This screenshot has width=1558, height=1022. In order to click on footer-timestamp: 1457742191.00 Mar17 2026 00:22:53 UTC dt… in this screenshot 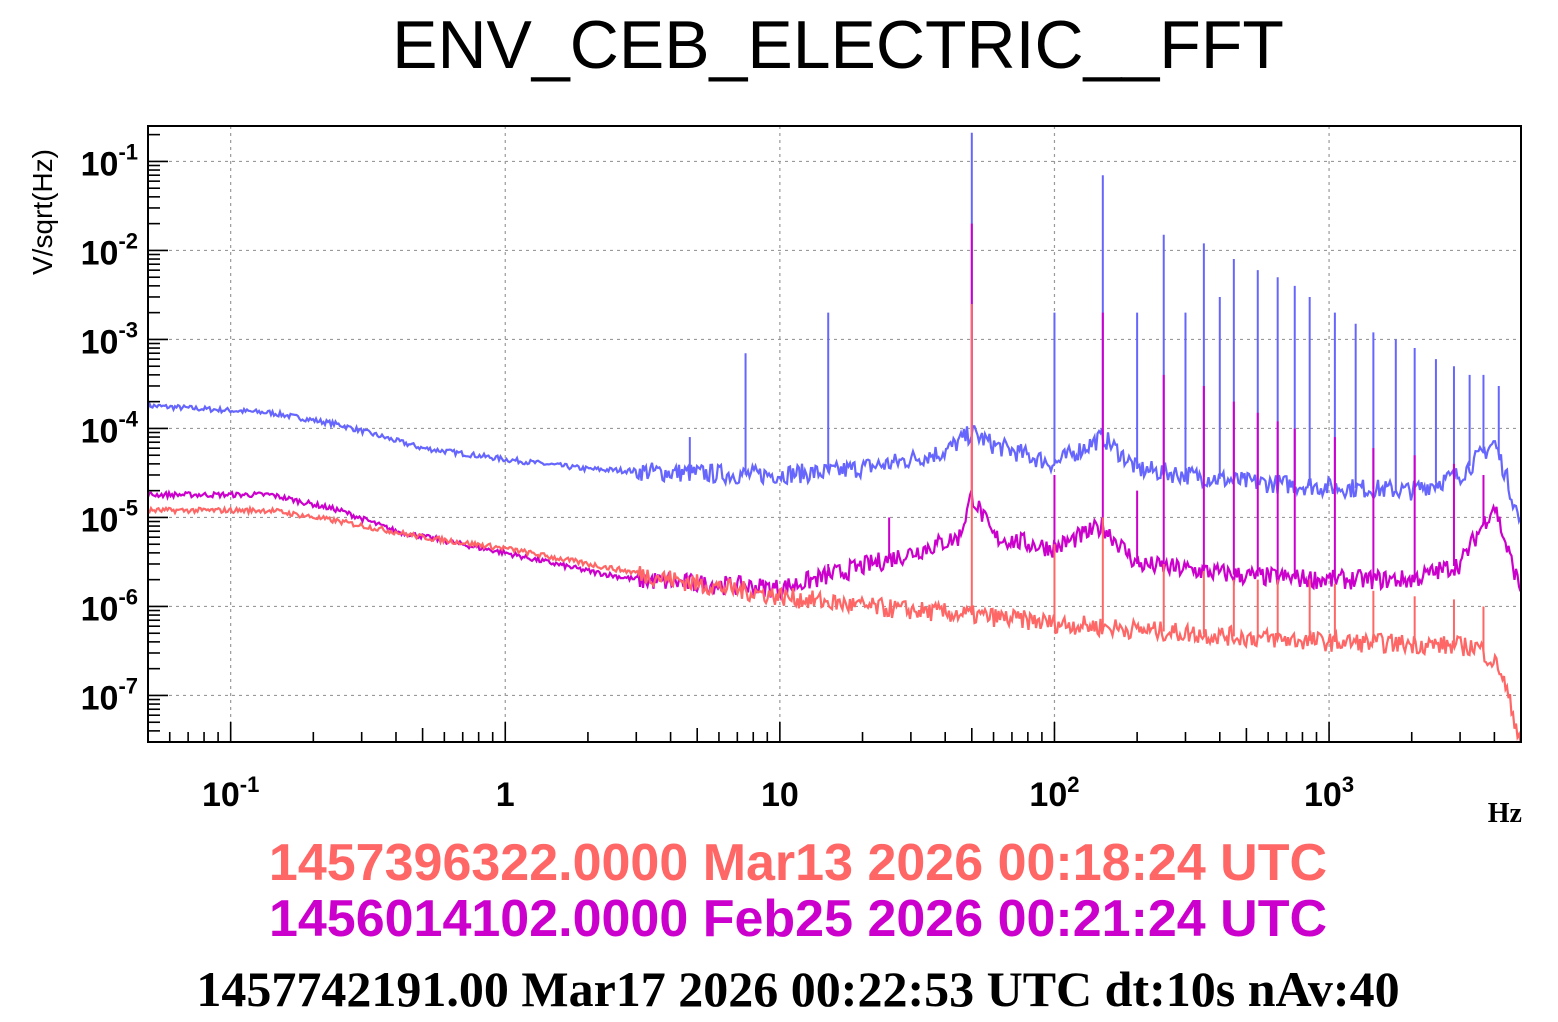, I will do `click(797, 989)`.